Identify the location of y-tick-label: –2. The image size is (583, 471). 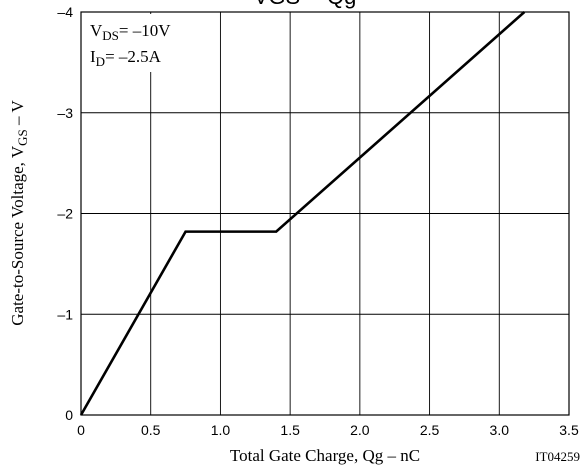
(65, 214).